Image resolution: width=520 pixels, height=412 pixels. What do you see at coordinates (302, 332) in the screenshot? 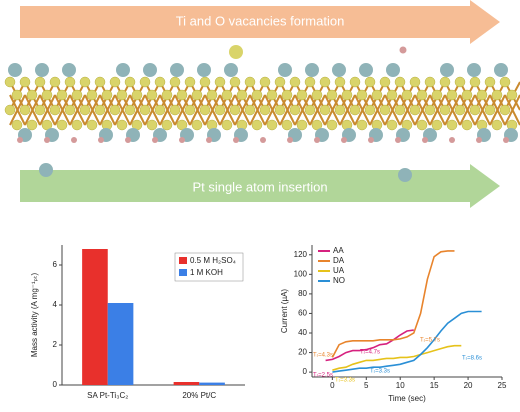
I see `y-tick-label: 40` at bounding box center [302, 332].